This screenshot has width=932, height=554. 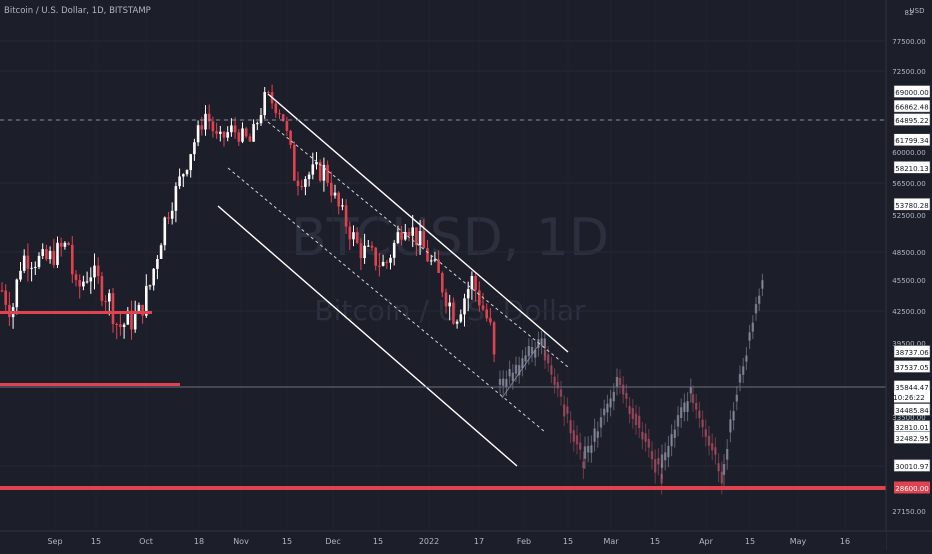 I want to click on y-tick-label: 56500.00, so click(x=908, y=184).